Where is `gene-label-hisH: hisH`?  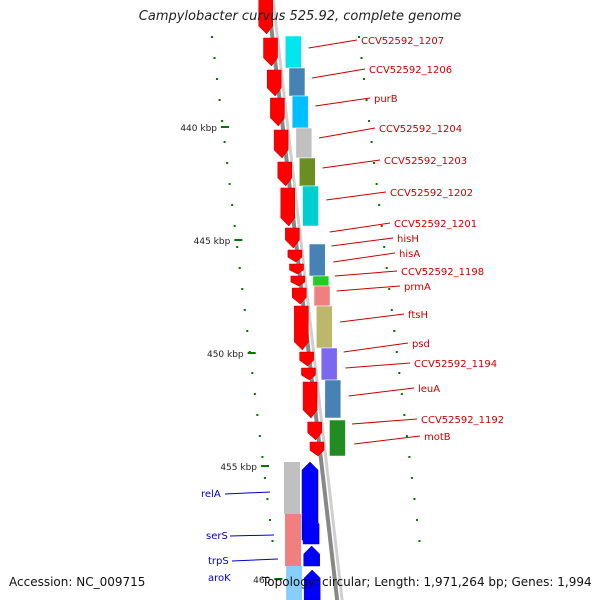
gene-label-hisH: hisH is located at coordinates (408, 239).